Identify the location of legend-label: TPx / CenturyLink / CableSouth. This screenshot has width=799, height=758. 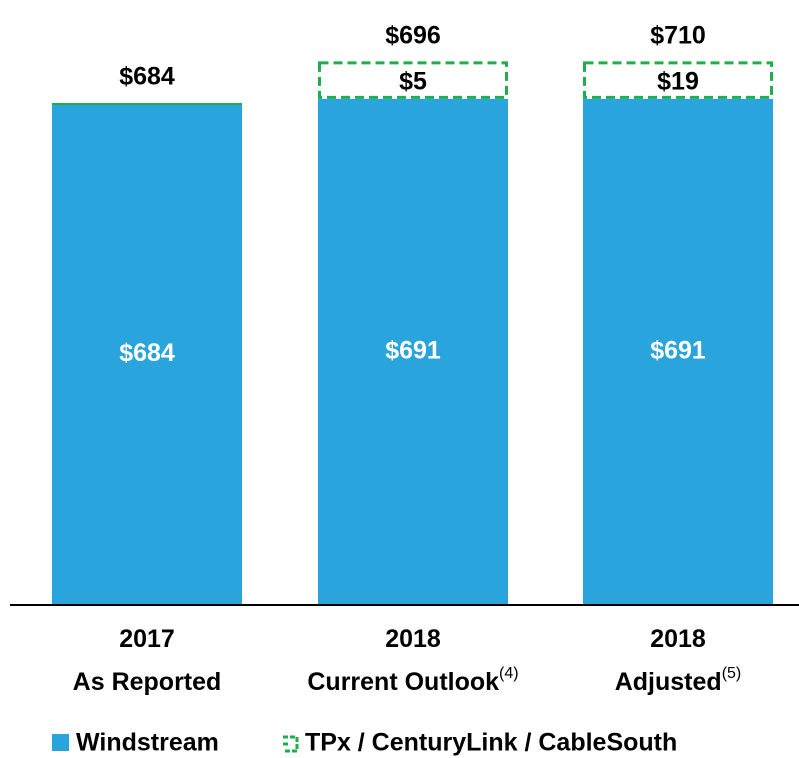
(491, 743).